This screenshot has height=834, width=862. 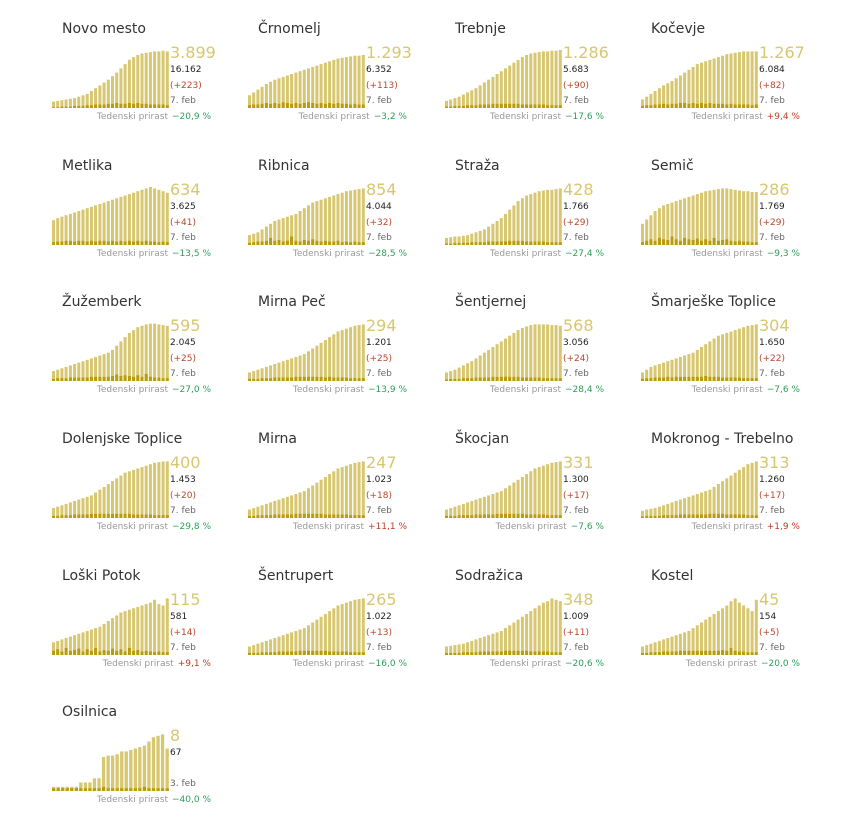 I want to click on municipality-name: Semič, so click(x=672, y=166).